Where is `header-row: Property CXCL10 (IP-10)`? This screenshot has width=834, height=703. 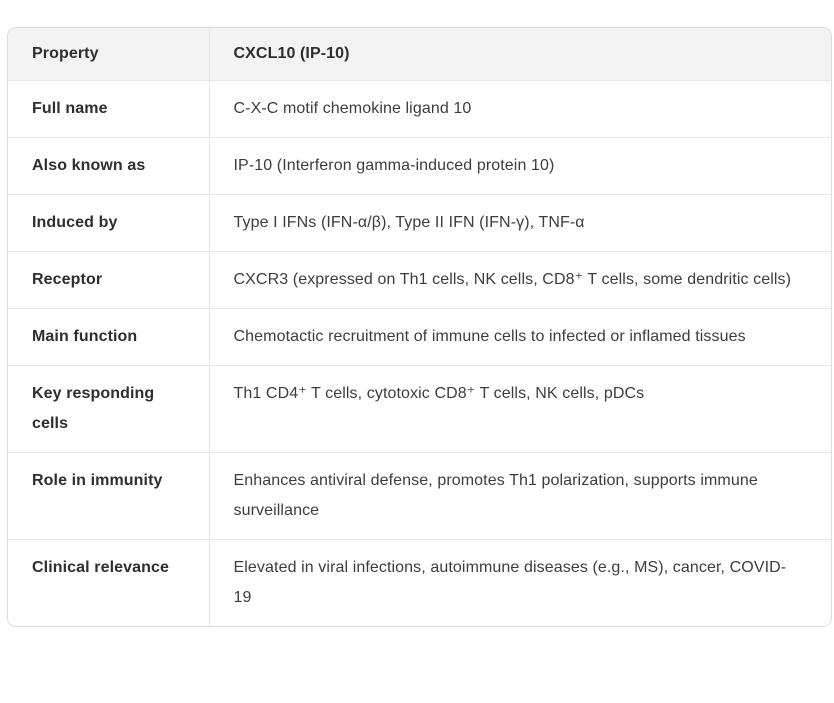
header-row: Property CXCL10 (IP-10) is located at coordinates (419, 54).